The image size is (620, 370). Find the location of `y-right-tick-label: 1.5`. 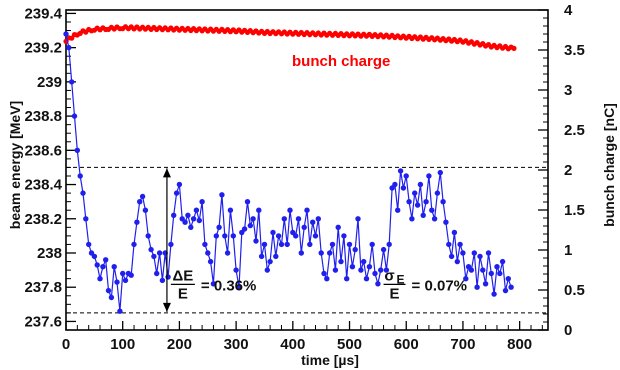

y-right-tick-label: 1.5 is located at coordinates (574, 210).